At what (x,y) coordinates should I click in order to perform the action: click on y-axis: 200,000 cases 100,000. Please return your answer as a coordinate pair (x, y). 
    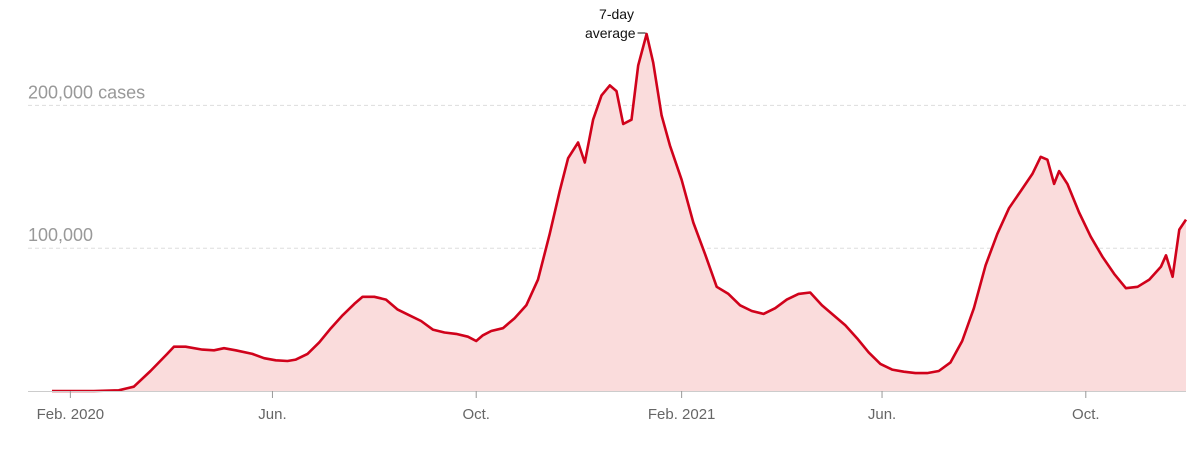
    Looking at the image, I should click on (86, 163).